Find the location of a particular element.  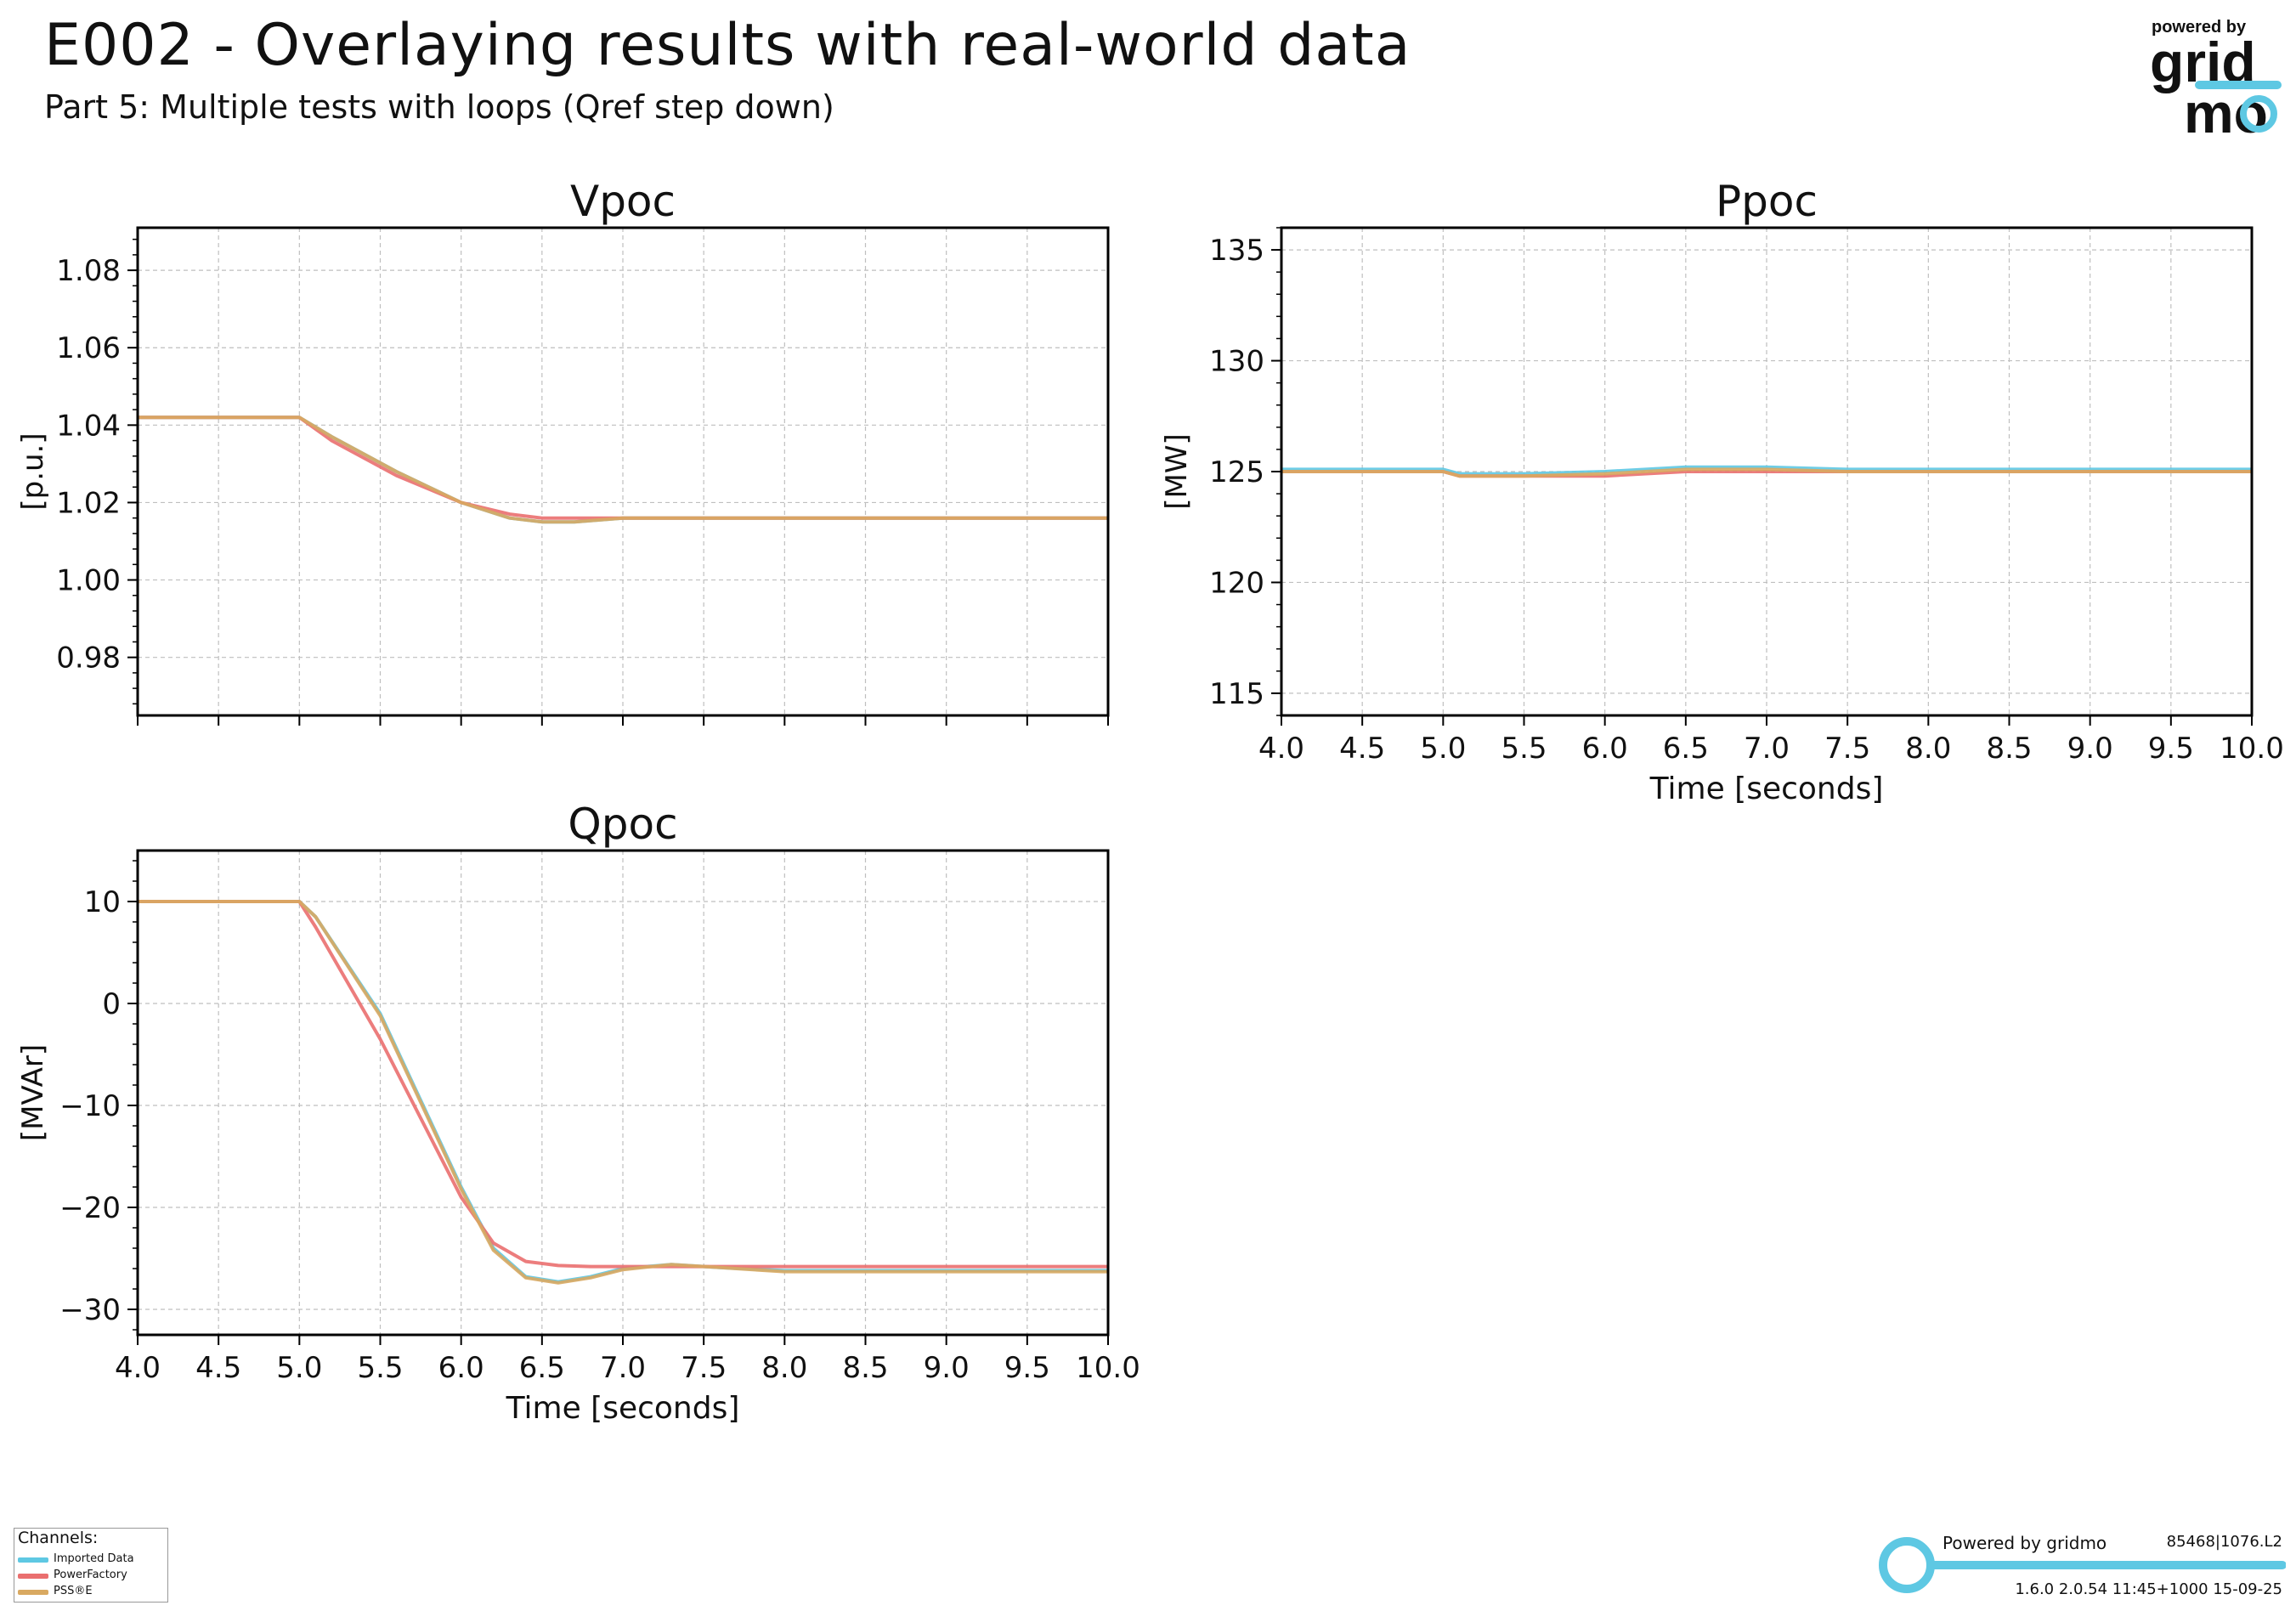

y-tick-label: 125 is located at coordinates (1236, 472).